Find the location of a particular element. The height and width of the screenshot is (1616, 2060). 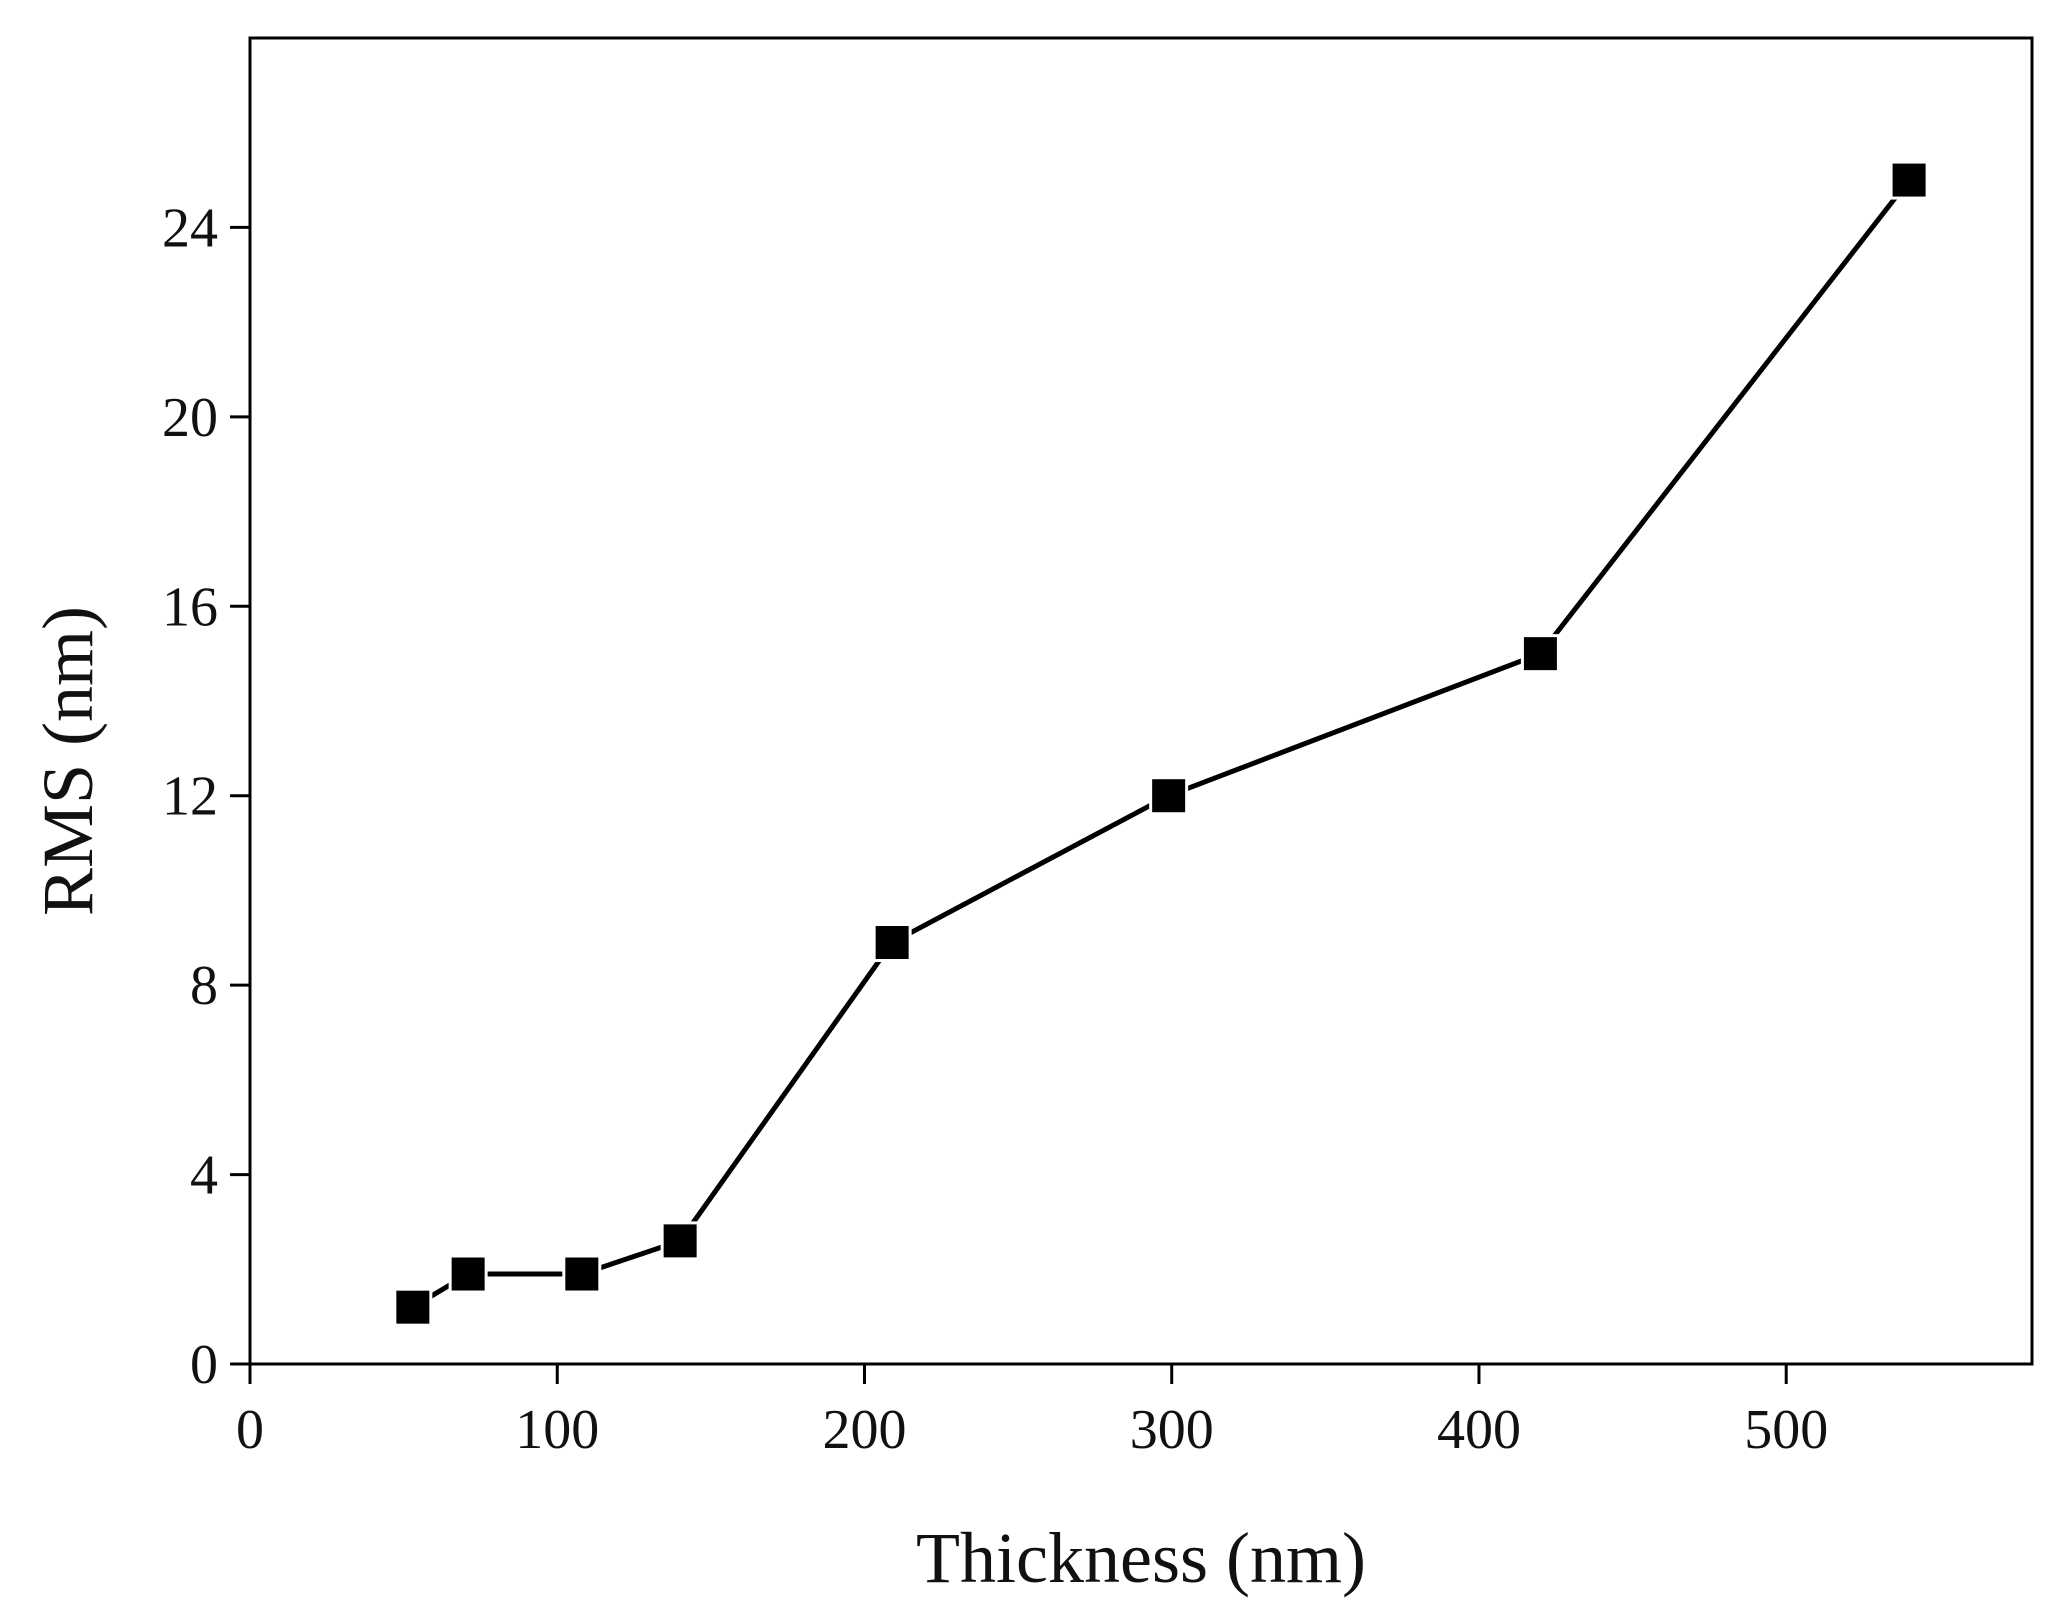

y-tick-label: 4 is located at coordinates (204, 1176).